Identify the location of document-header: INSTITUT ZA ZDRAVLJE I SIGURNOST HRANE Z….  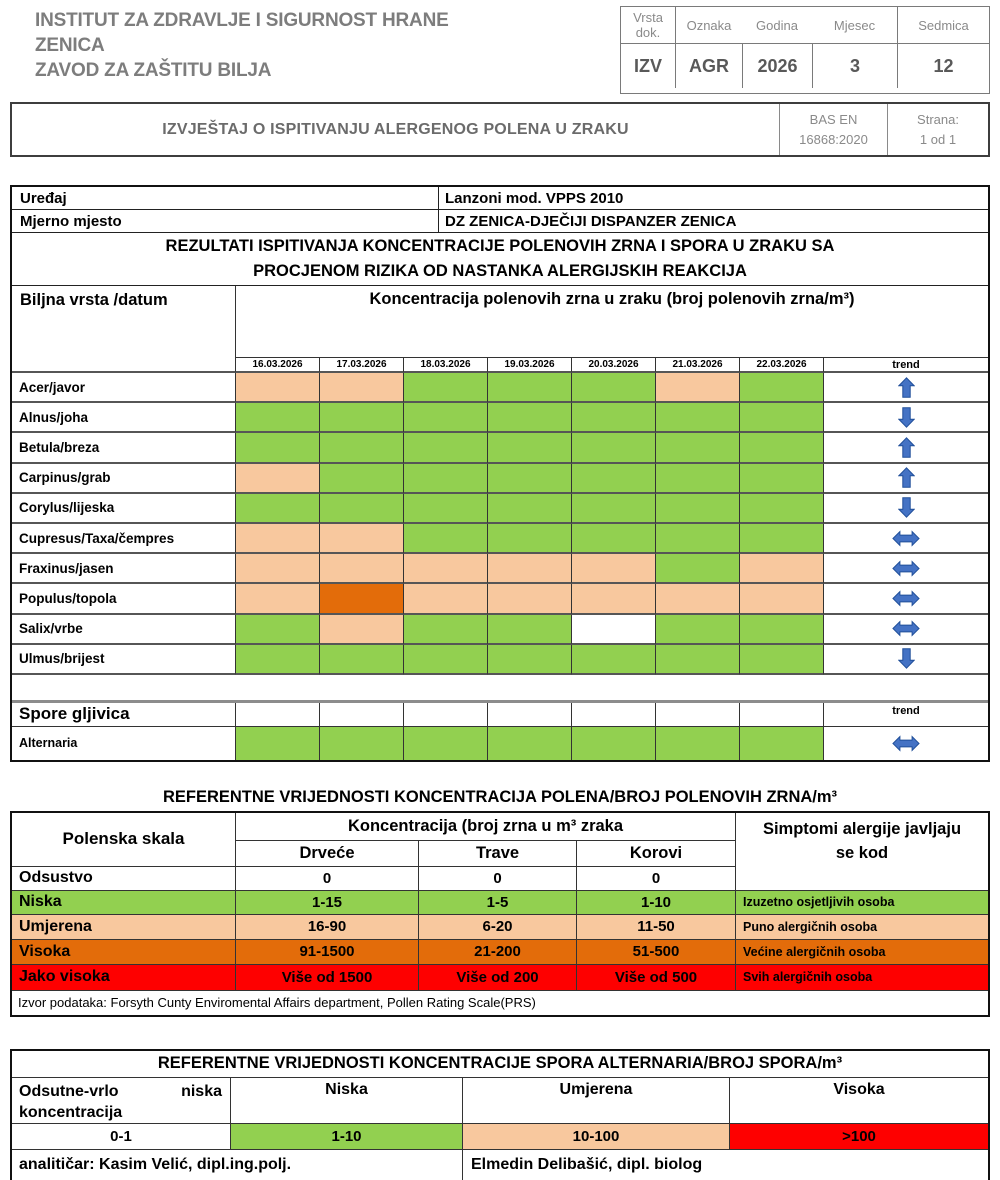
(500, 47).